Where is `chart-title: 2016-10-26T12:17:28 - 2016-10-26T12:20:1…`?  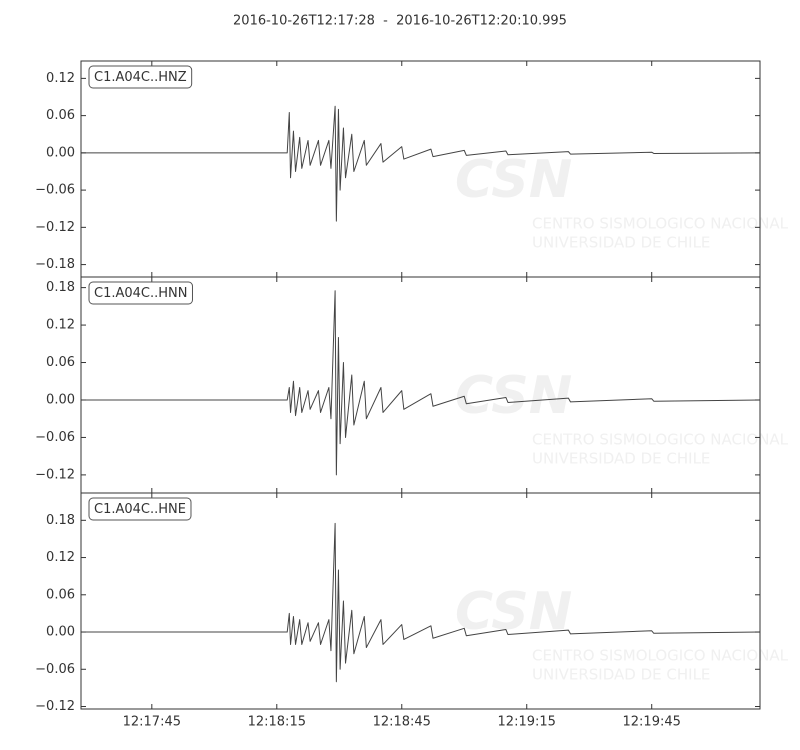
chart-title: 2016-10-26T12:17:28 - 2016-10-26T12:20:1… is located at coordinates (400, 21).